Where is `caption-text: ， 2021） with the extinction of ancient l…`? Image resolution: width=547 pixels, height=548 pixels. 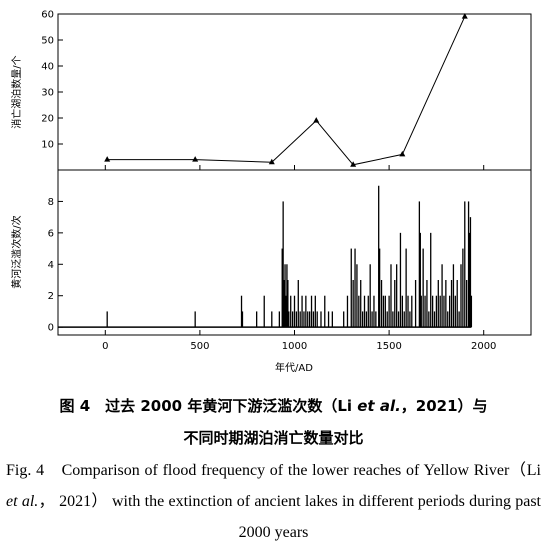 caption-text: ， 2021） with the extinction of ancient l… is located at coordinates (289, 517).